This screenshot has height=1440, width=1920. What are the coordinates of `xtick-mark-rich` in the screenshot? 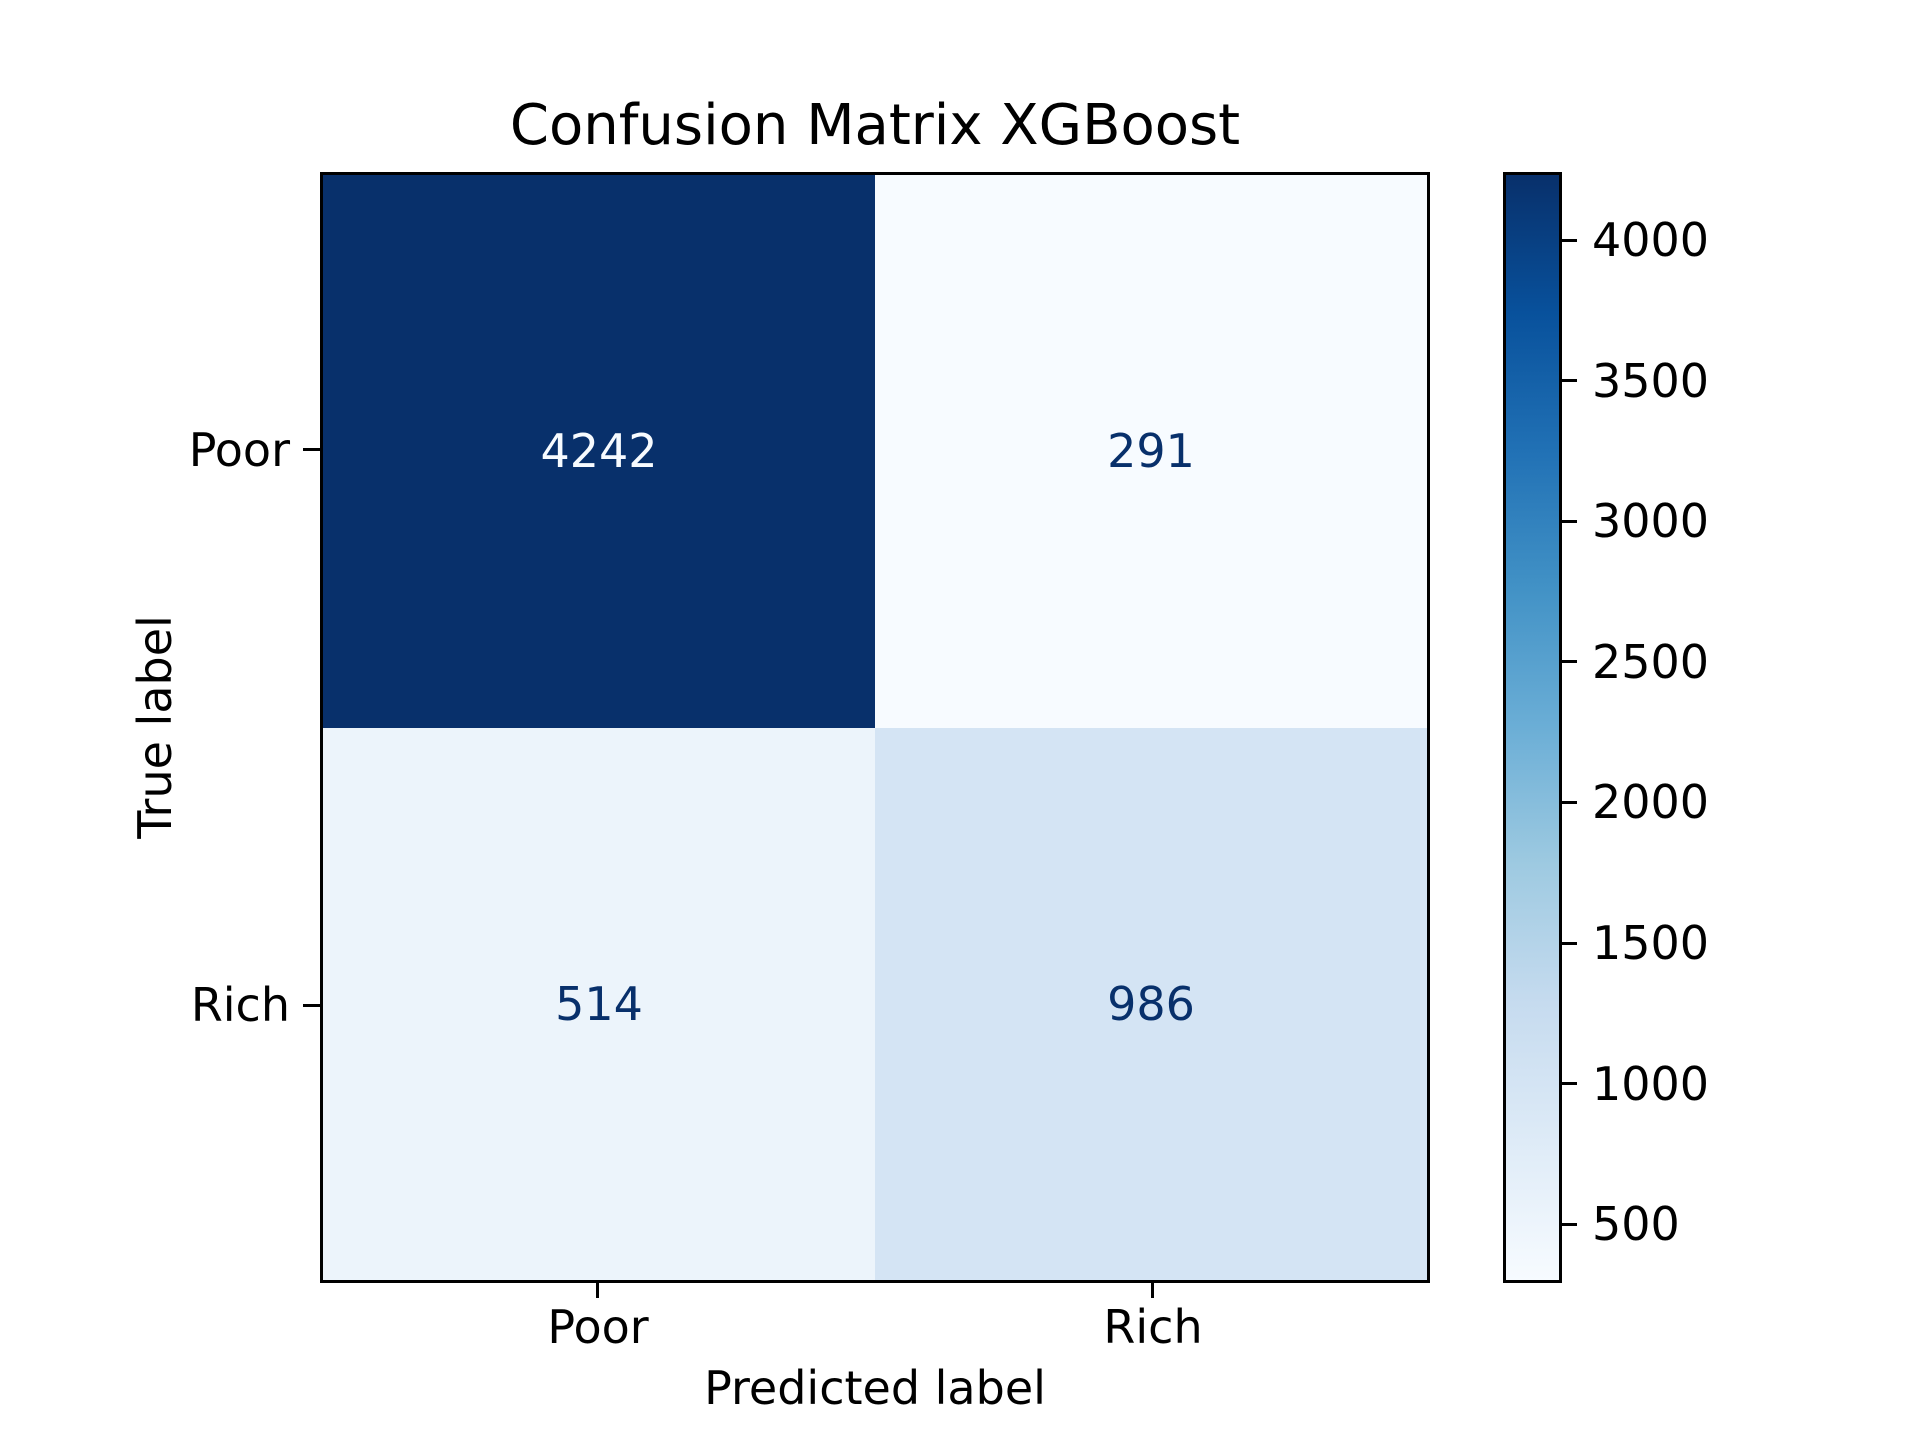 It's located at (1152, 1290).